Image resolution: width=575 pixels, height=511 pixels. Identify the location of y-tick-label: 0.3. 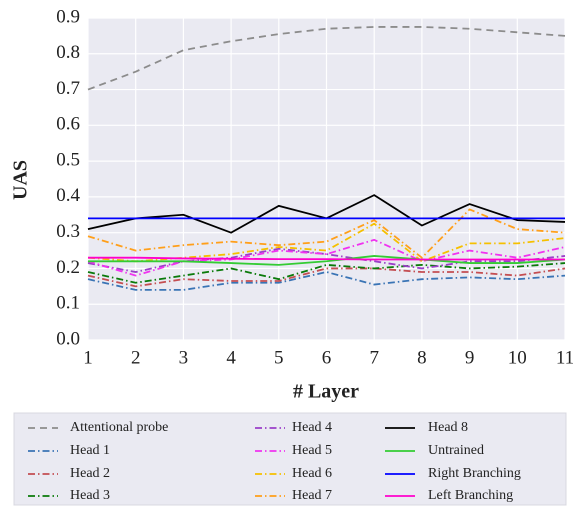
(68, 231).